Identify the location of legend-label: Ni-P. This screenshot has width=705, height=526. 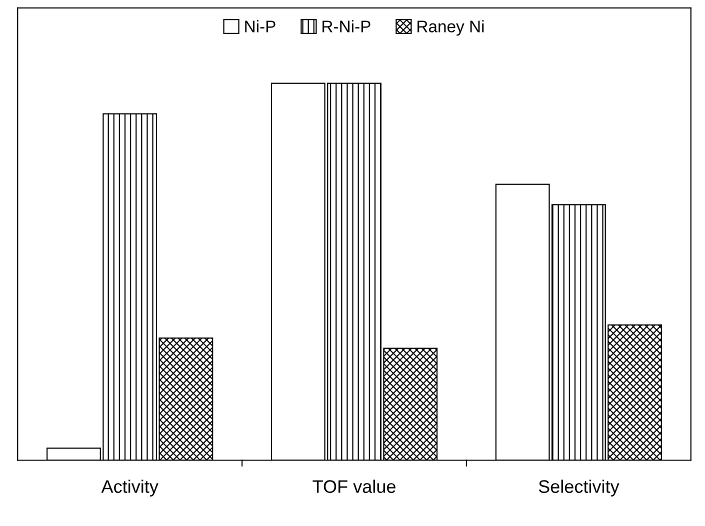
(260, 26).